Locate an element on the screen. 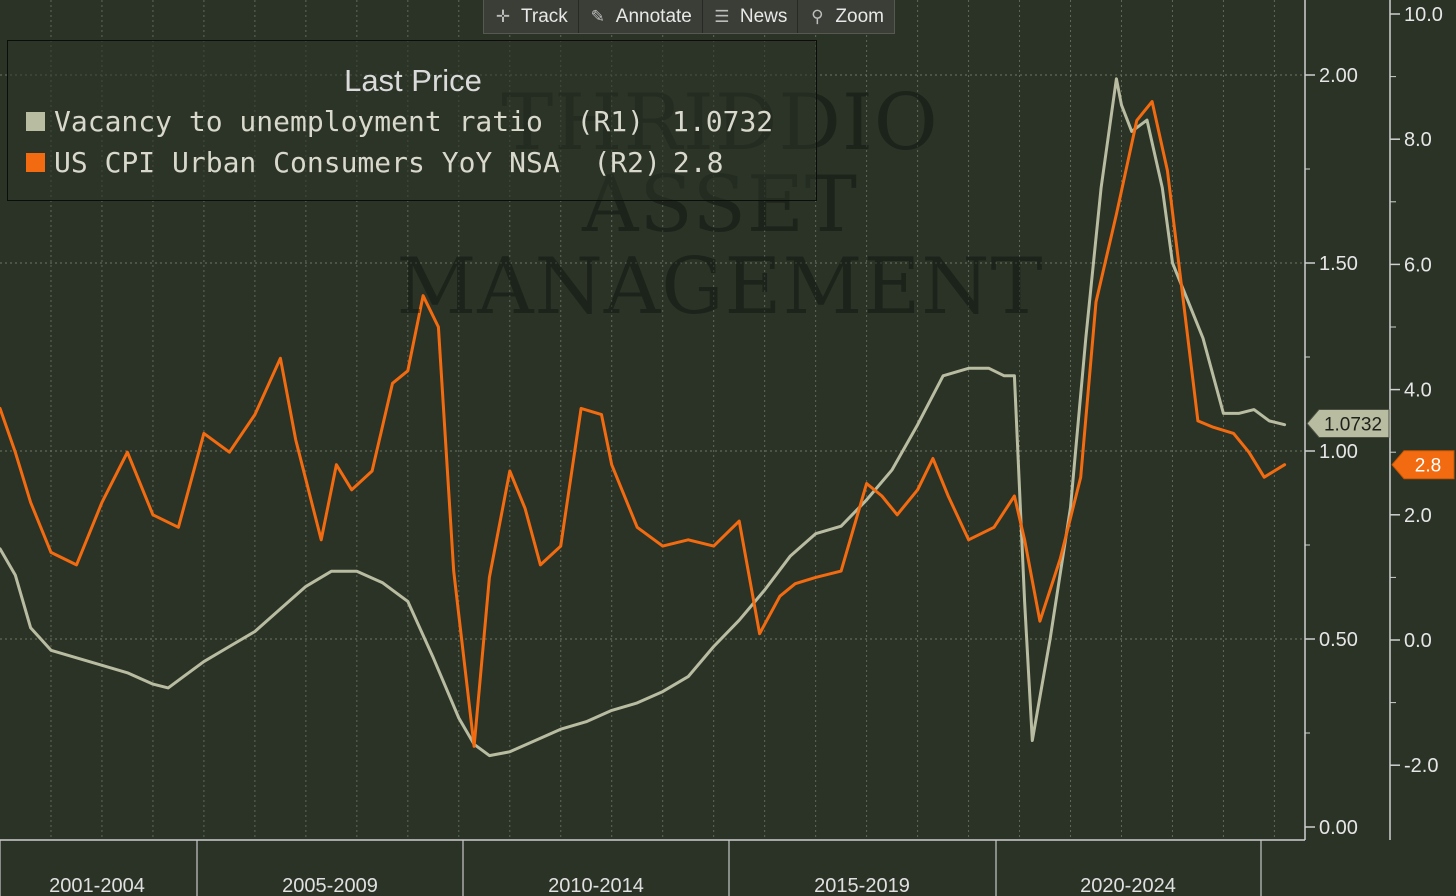 This screenshot has width=1456, height=896. last-value-tag-label: 1.0732 is located at coordinates (1353, 424).